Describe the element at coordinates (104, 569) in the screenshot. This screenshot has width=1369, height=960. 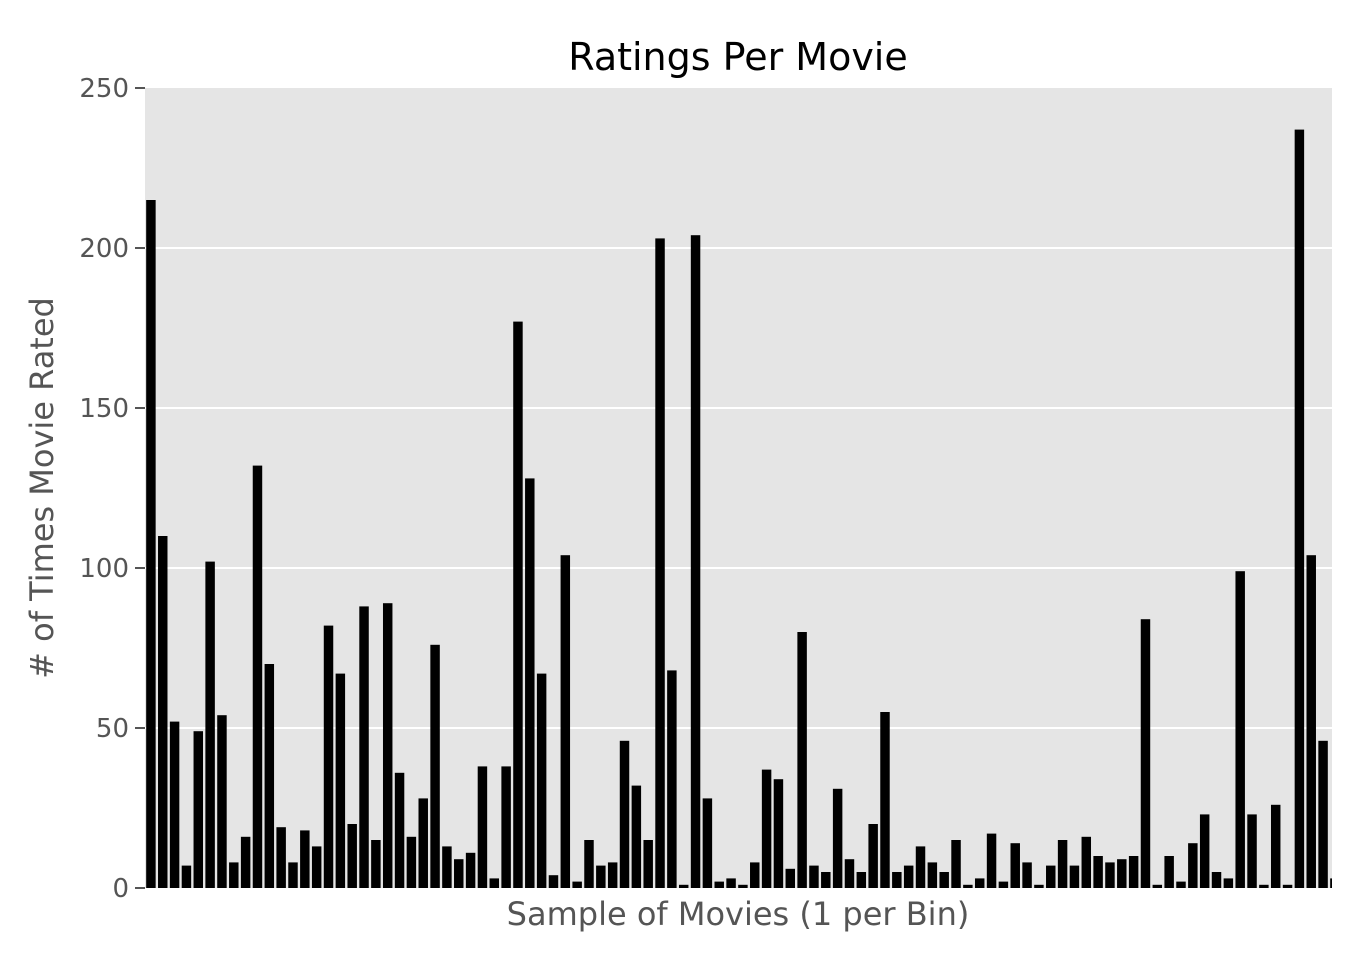
I see `y-tick-label: 100` at that location.